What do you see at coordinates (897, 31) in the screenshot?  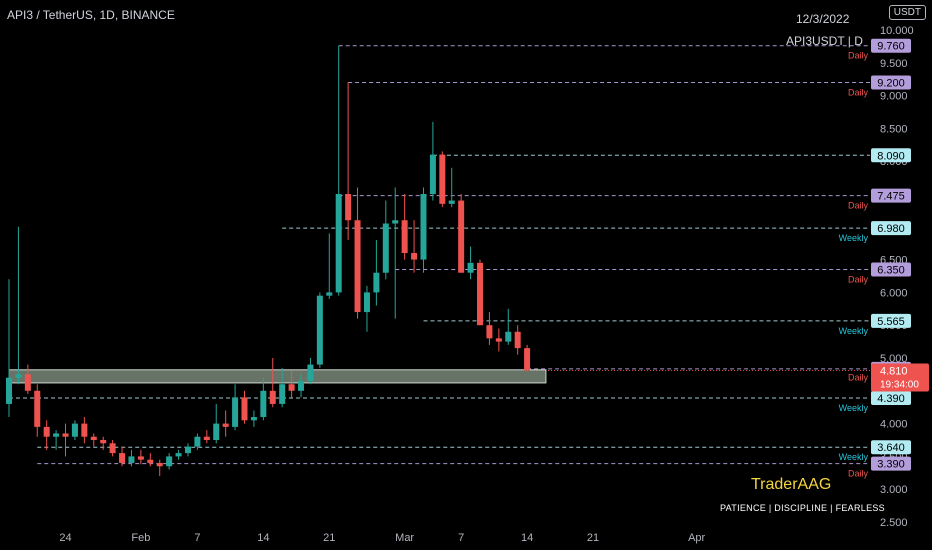 I see `y-tick-label: 10.000` at bounding box center [897, 31].